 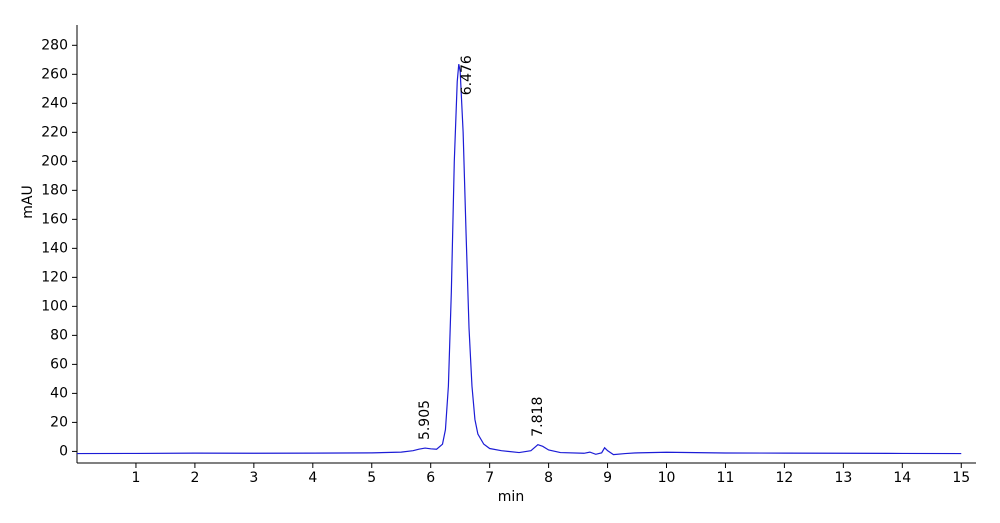 I want to click on y-tick-label: 20, so click(x=59, y=422).